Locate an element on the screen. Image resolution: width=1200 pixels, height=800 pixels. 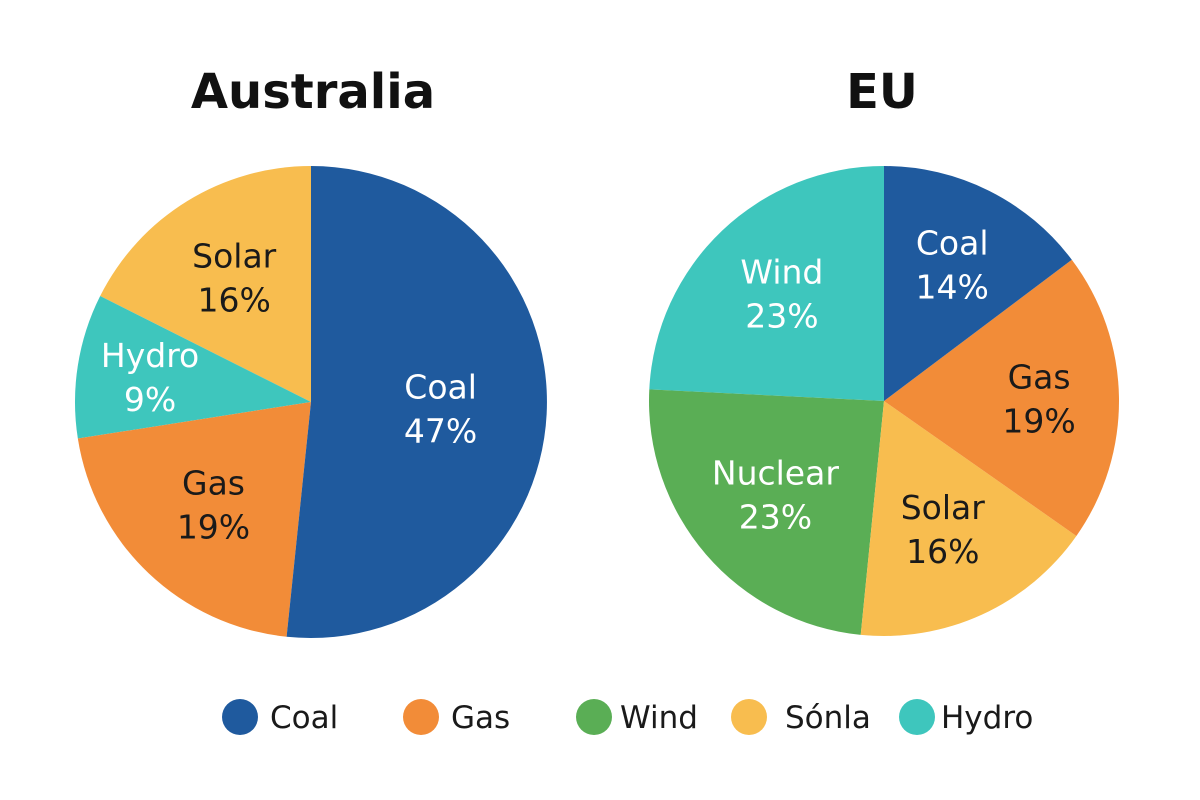
slice-label-australia-coal: Coal is located at coordinates (440, 387).